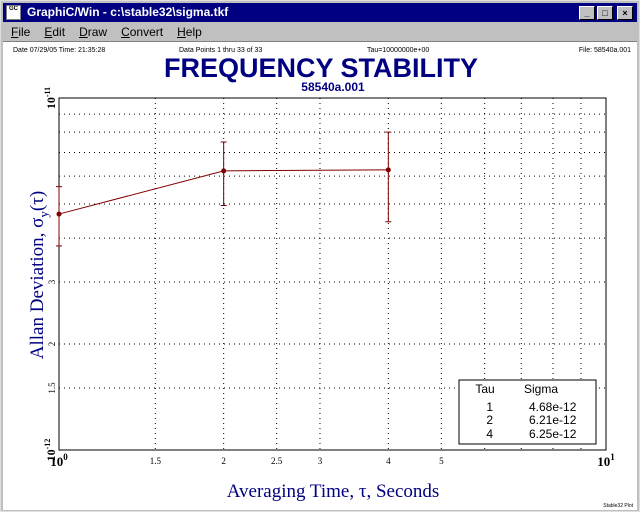 The width and height of the screenshot is (640, 512). What do you see at coordinates (37, 201) in the screenshot?
I see `y-axis-label-tail: (τ)` at bounding box center [37, 201].